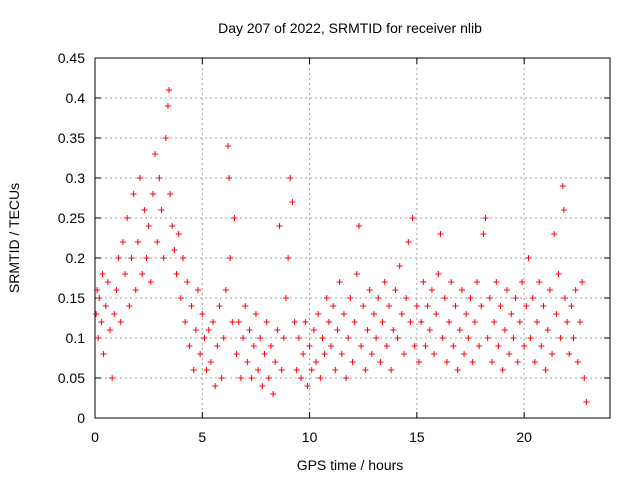 This screenshot has height=480, width=640. I want to click on x-tick-label: 10, so click(310, 437).